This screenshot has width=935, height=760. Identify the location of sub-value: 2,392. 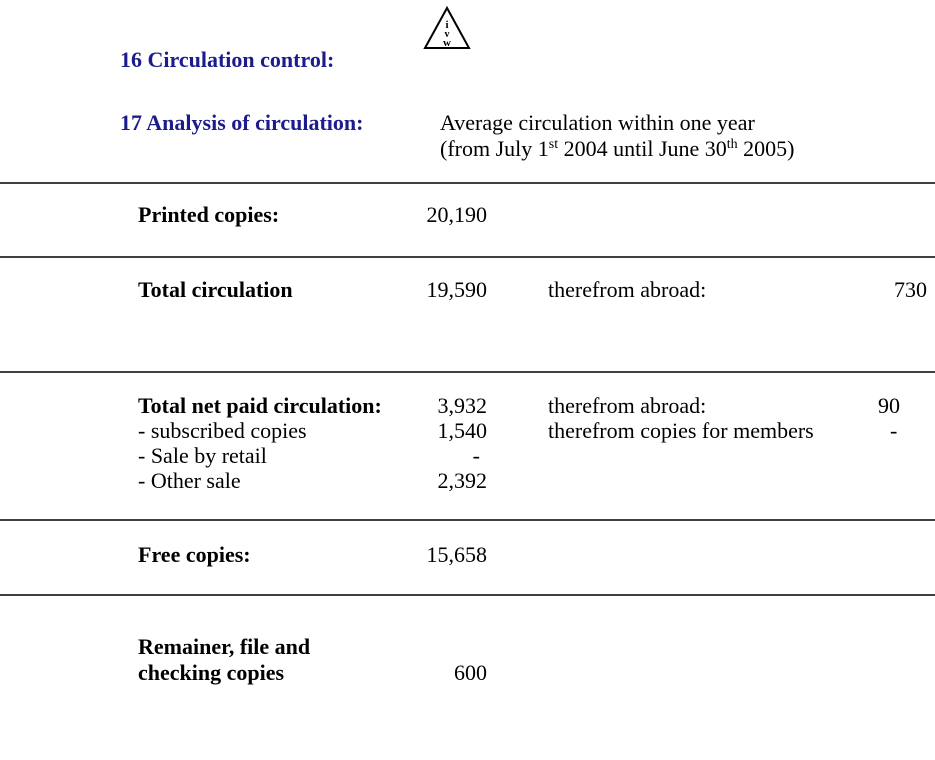
(463, 480).